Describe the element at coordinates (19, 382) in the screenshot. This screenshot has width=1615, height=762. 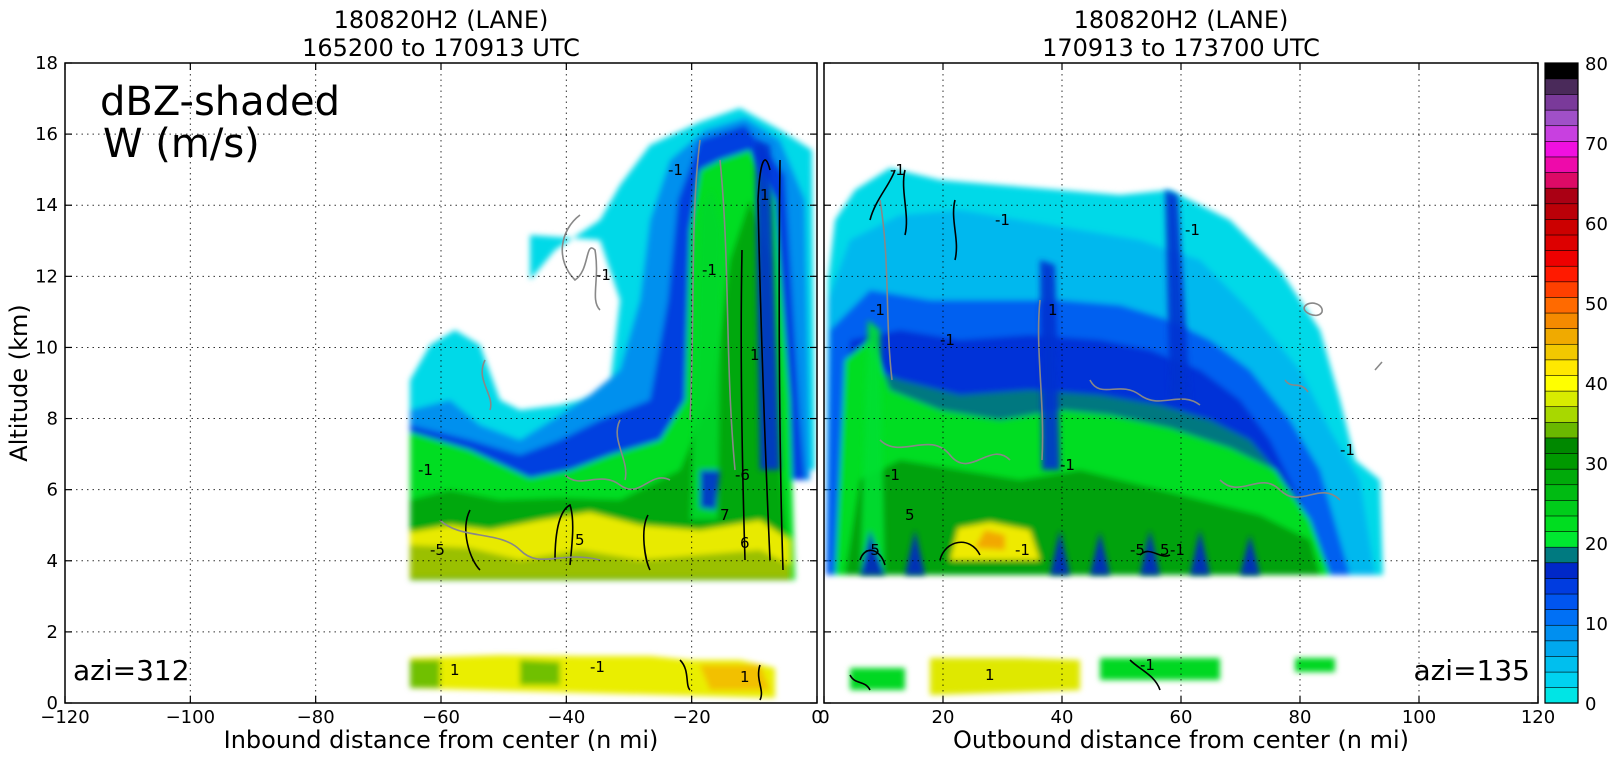
I see `y-axis-label: Altitude (km)` at that location.